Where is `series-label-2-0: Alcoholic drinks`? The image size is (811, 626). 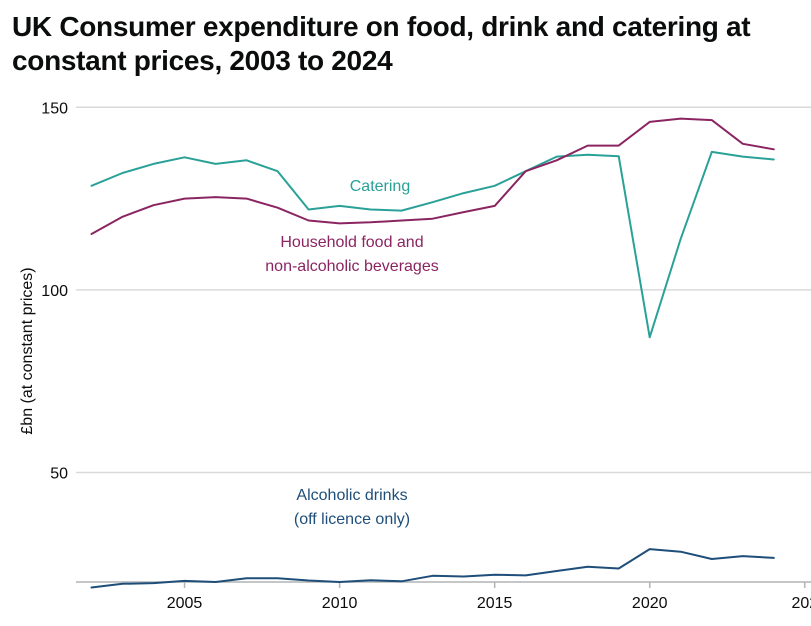 series-label-2-0: Alcoholic drinks is located at coordinates (351, 495).